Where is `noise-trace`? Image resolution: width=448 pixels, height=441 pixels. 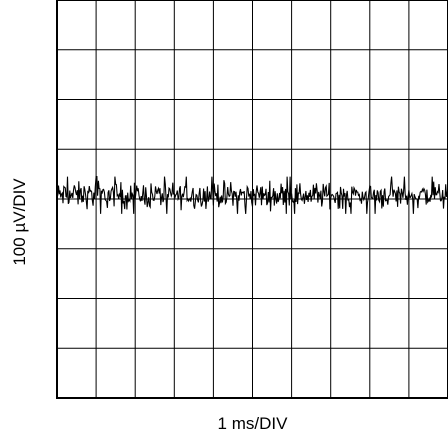 noise-trace is located at coordinates (252, 195).